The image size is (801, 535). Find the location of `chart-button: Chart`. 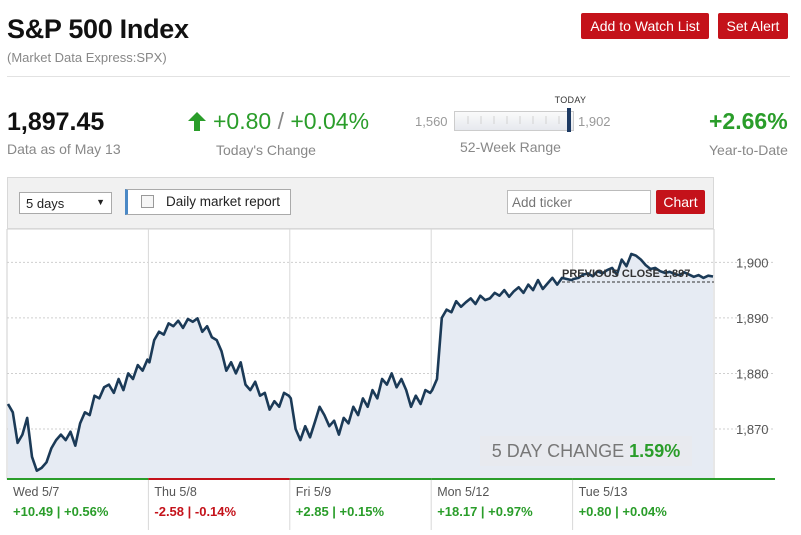

chart-button: Chart is located at coordinates (680, 202).